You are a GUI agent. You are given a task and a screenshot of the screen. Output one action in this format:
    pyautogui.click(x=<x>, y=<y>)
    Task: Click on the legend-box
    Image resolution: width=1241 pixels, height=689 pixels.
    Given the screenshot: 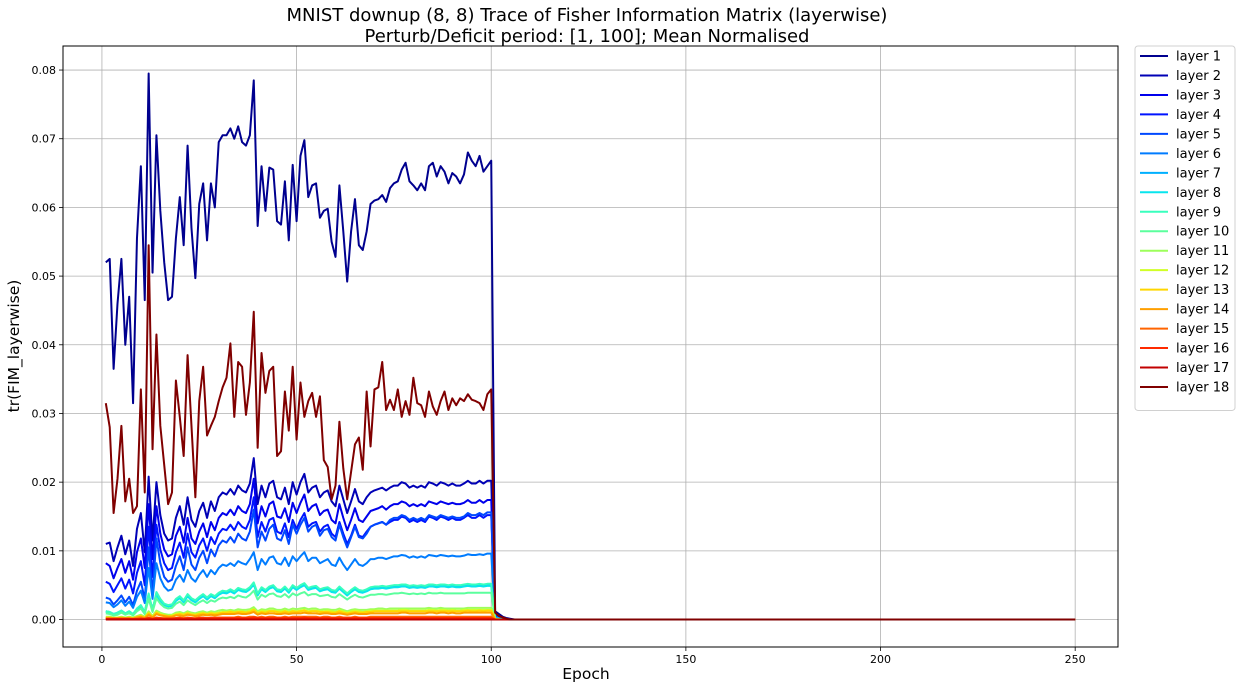 What is the action you would take?
    pyautogui.click(x=1185, y=228)
    